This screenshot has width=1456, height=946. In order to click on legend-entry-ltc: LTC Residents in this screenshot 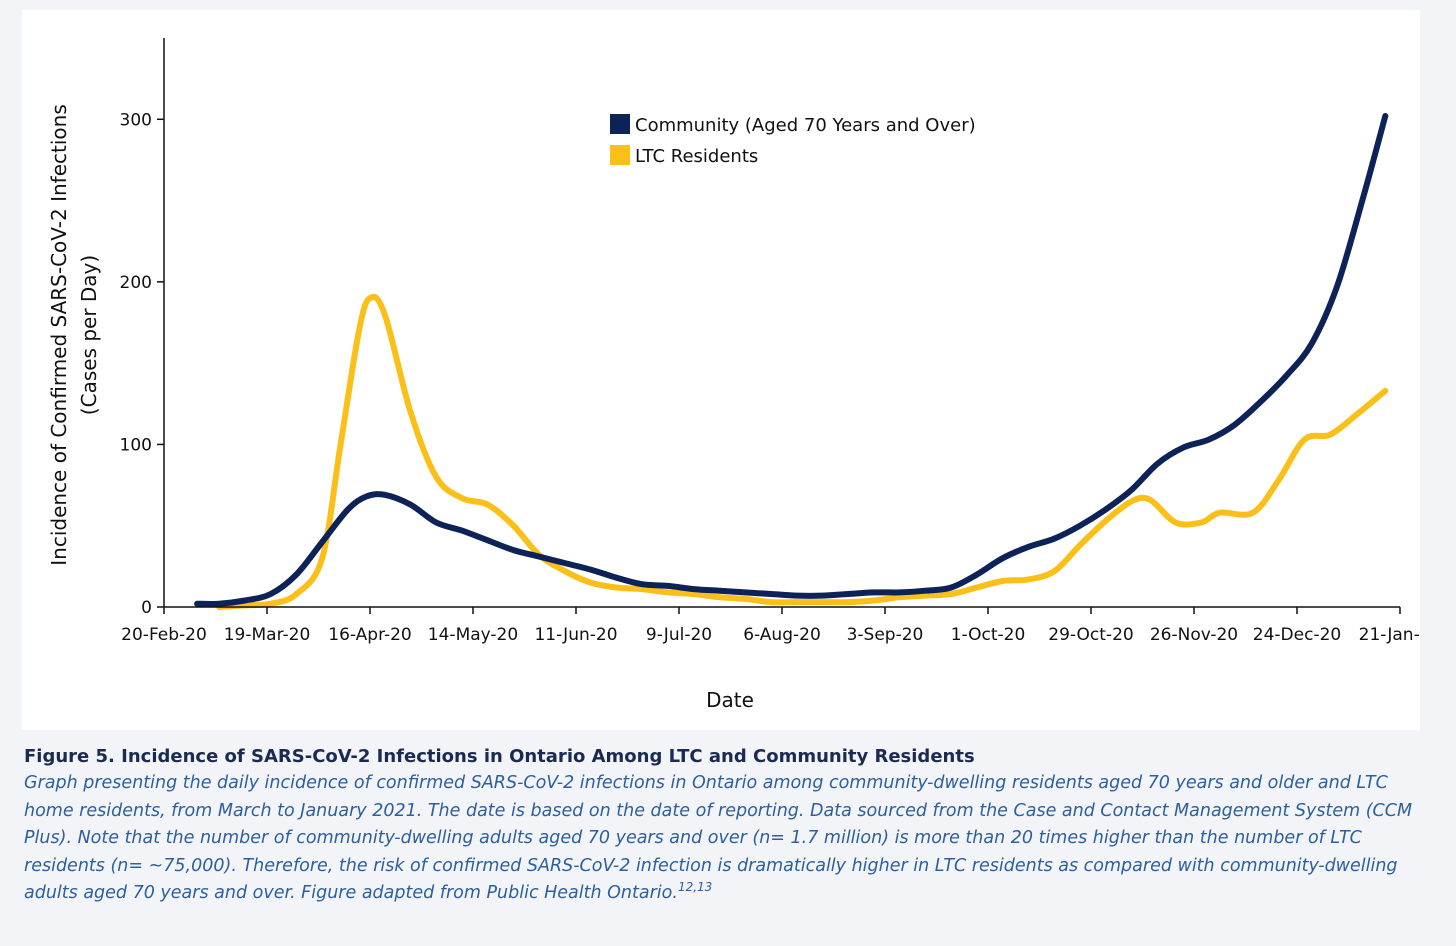, I will do `click(684, 156)`.